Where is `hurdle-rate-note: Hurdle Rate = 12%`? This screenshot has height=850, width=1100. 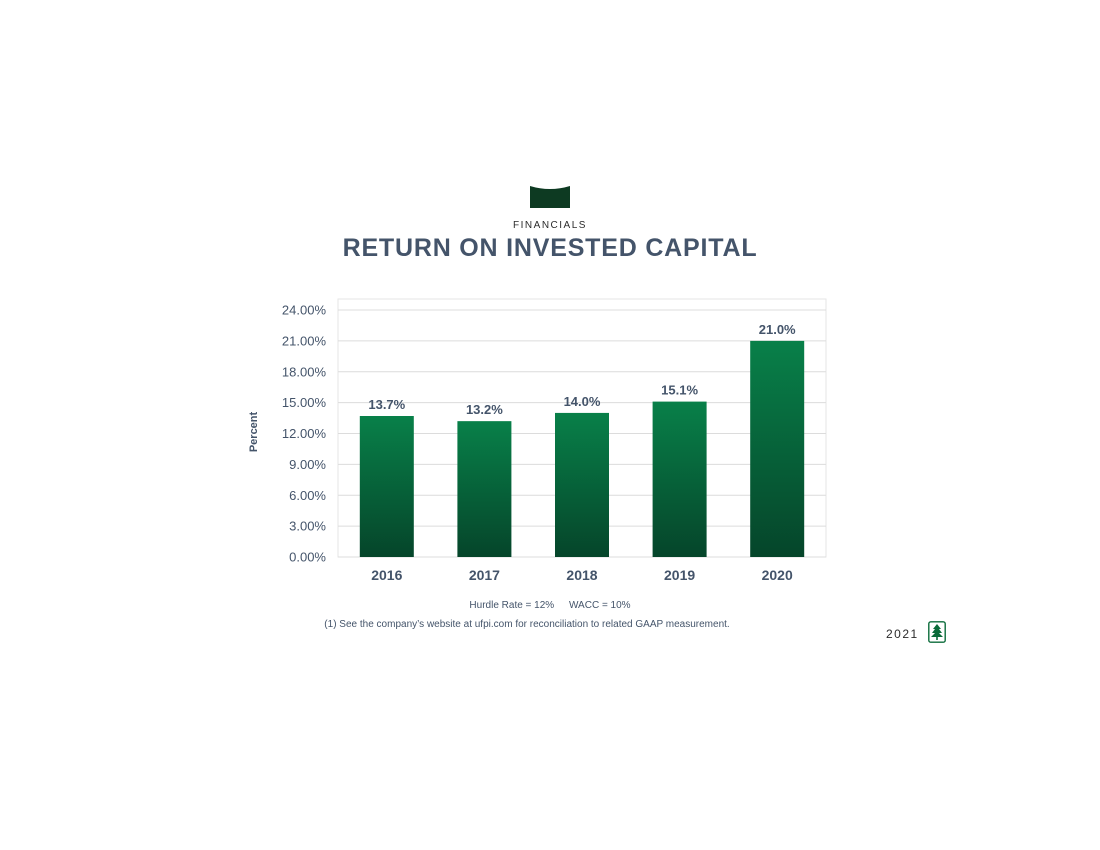 hurdle-rate-note: Hurdle Rate = 12% is located at coordinates (512, 605).